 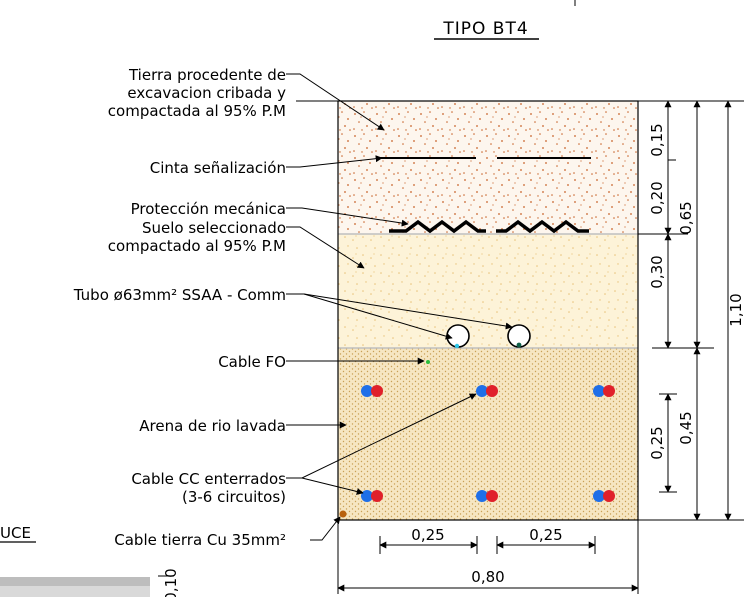 What do you see at coordinates (200, 540) in the screenshot?
I see `label-tierra-cu: Cable tierra Cu 35mm²` at bounding box center [200, 540].